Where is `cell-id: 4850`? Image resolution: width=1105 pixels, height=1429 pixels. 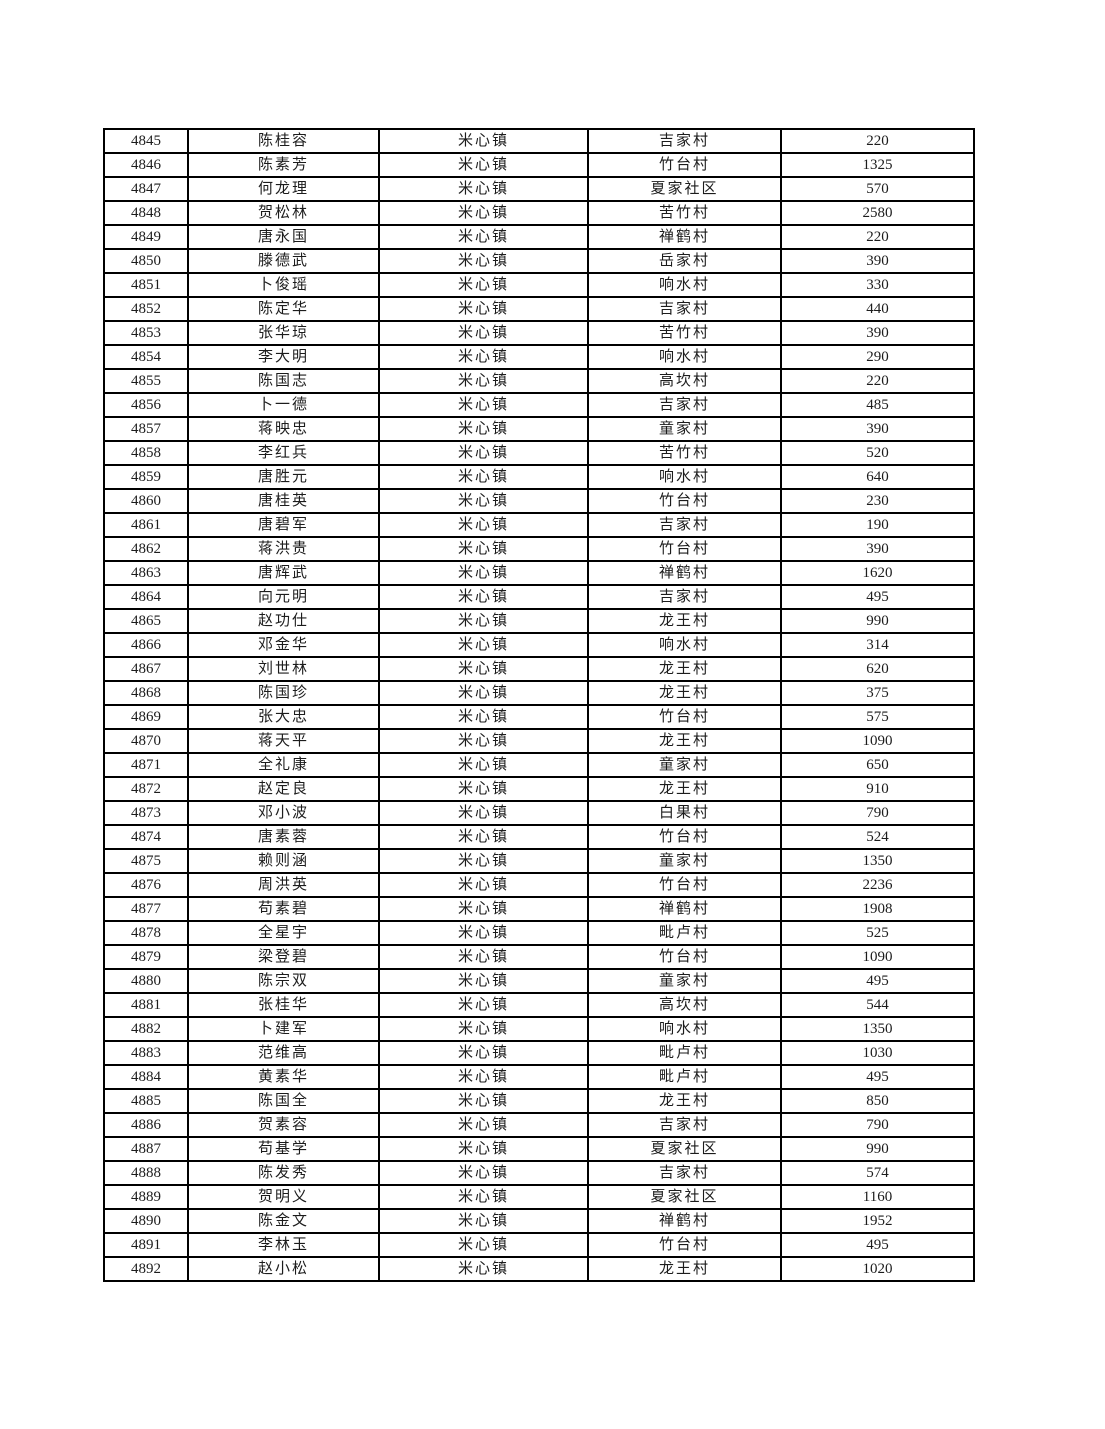 cell-id: 4850 is located at coordinates (146, 261).